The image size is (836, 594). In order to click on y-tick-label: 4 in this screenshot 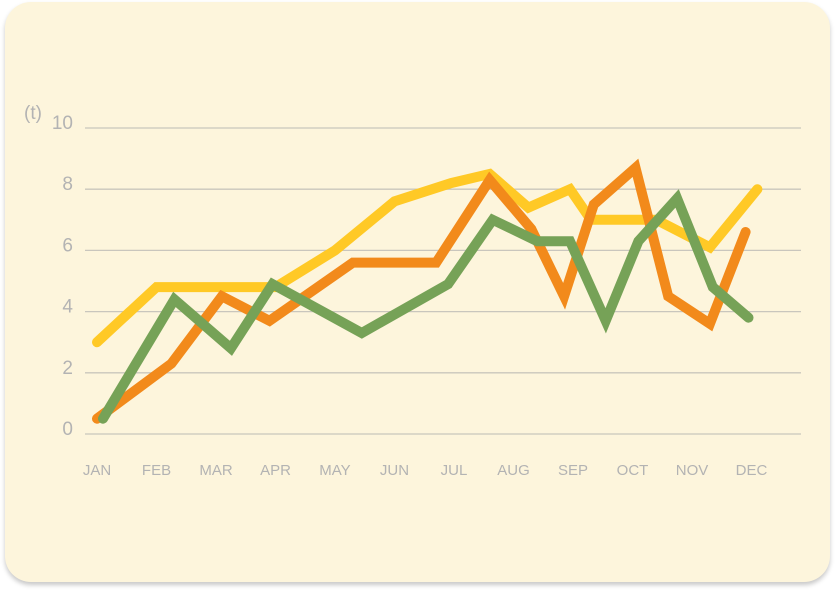, I will do `click(67, 307)`.